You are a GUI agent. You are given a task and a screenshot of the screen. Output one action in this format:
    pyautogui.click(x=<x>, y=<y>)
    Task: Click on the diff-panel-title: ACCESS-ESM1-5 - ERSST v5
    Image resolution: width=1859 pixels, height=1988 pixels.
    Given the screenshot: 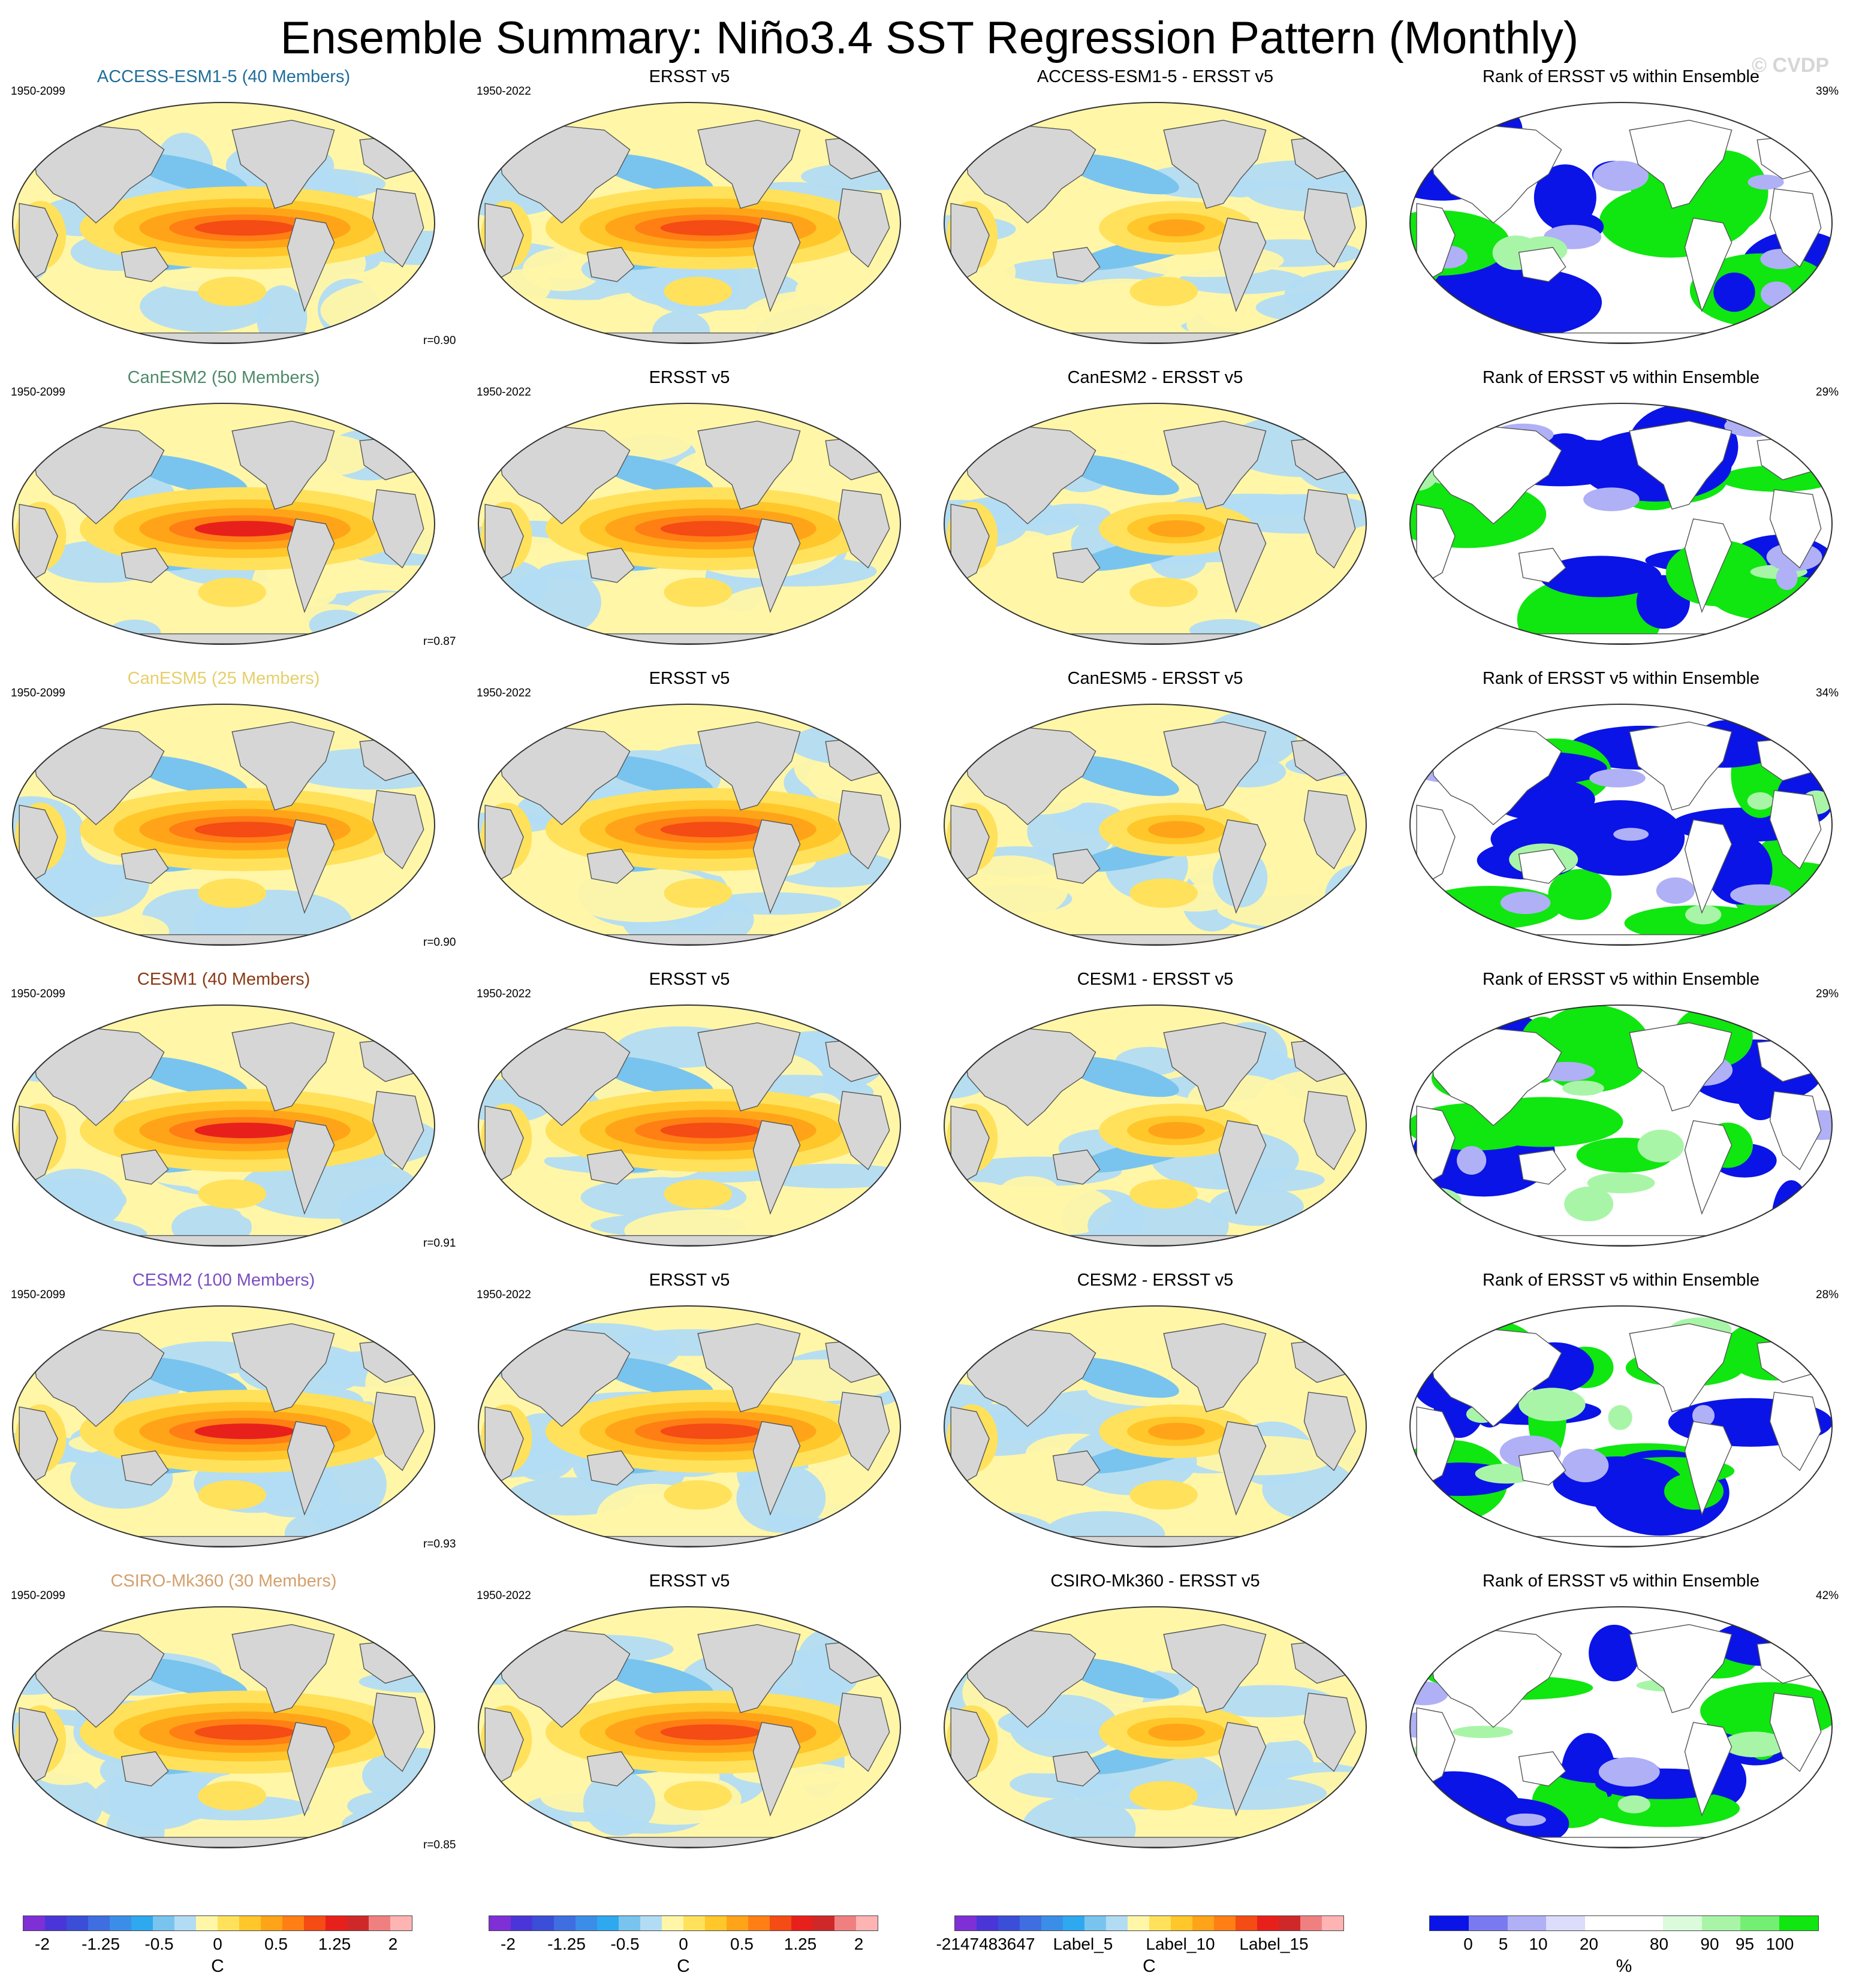 What is the action you would take?
    pyautogui.click(x=1155, y=77)
    